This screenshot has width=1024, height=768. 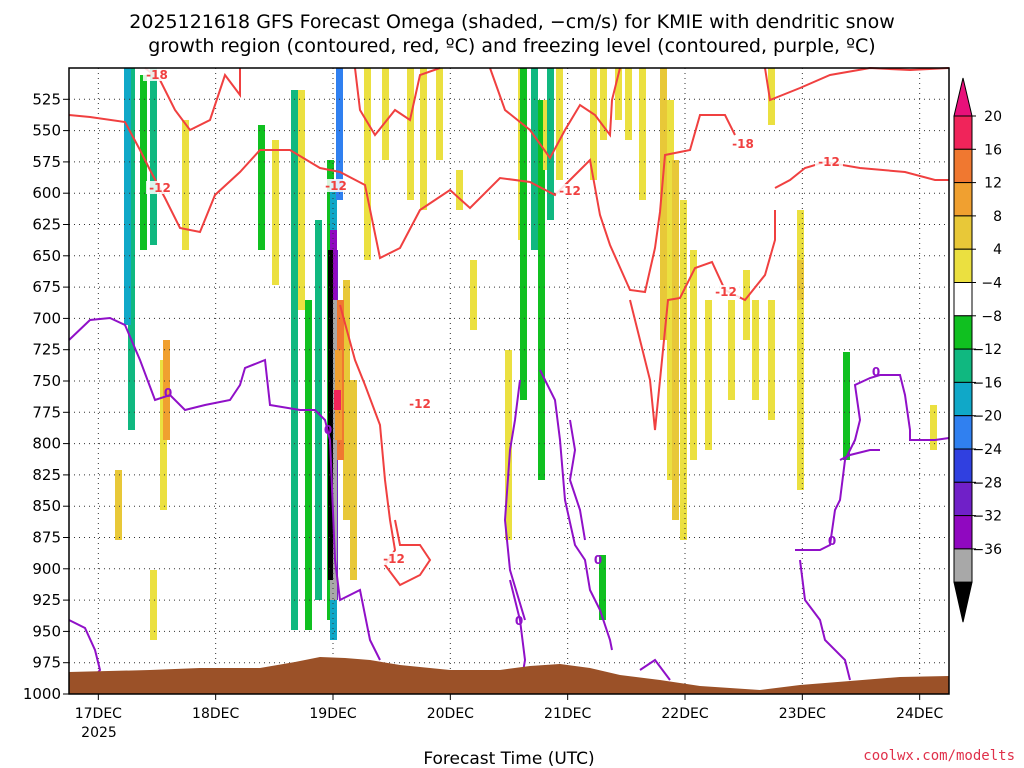 I want to click on credit-text: coolwx.com/modelts, so click(x=939, y=756).